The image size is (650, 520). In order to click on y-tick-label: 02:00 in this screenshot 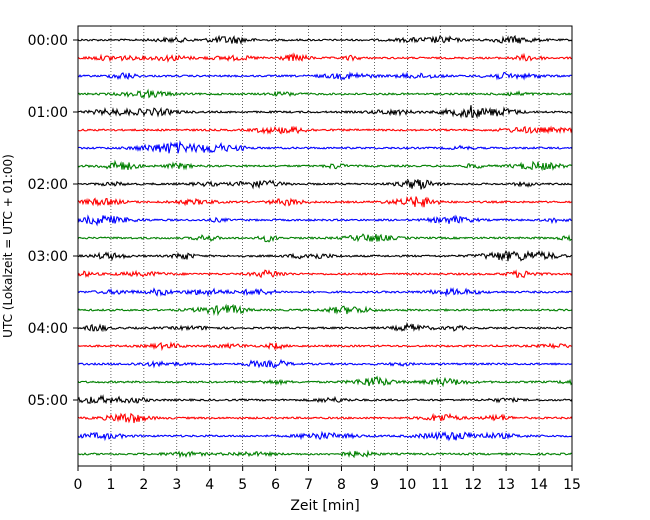, I will do `click(48, 185)`.